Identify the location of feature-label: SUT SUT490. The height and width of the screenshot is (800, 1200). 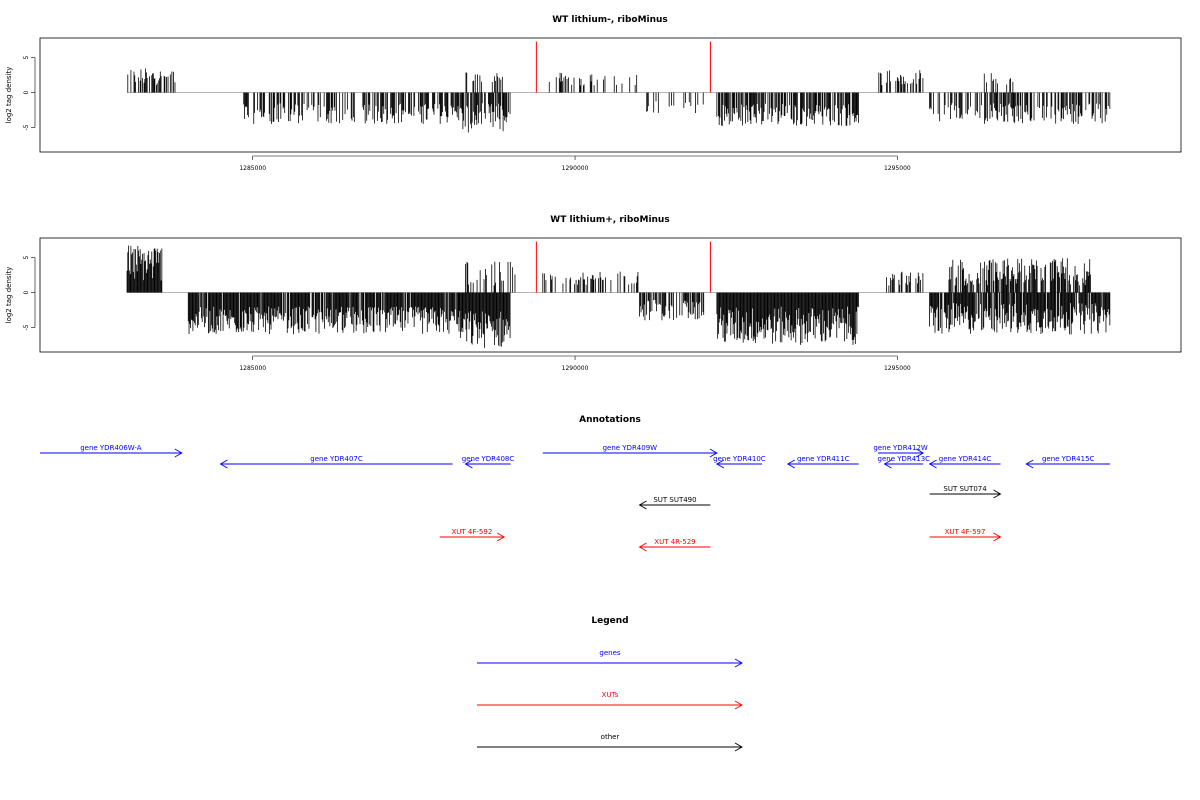
(674, 500).